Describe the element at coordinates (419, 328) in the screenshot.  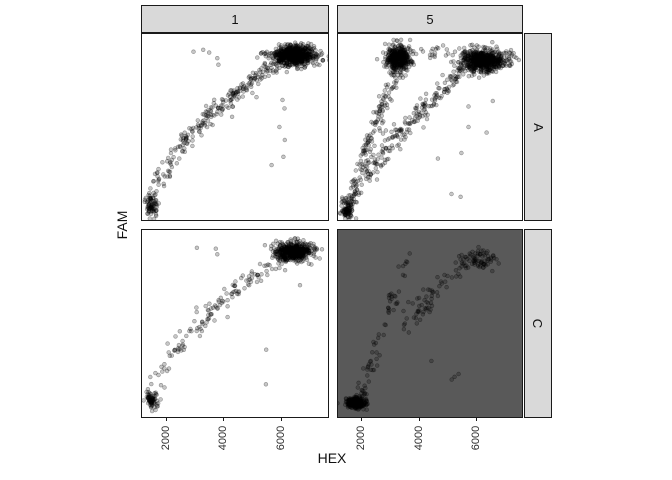
I see `scatter-points-5-c` at that location.